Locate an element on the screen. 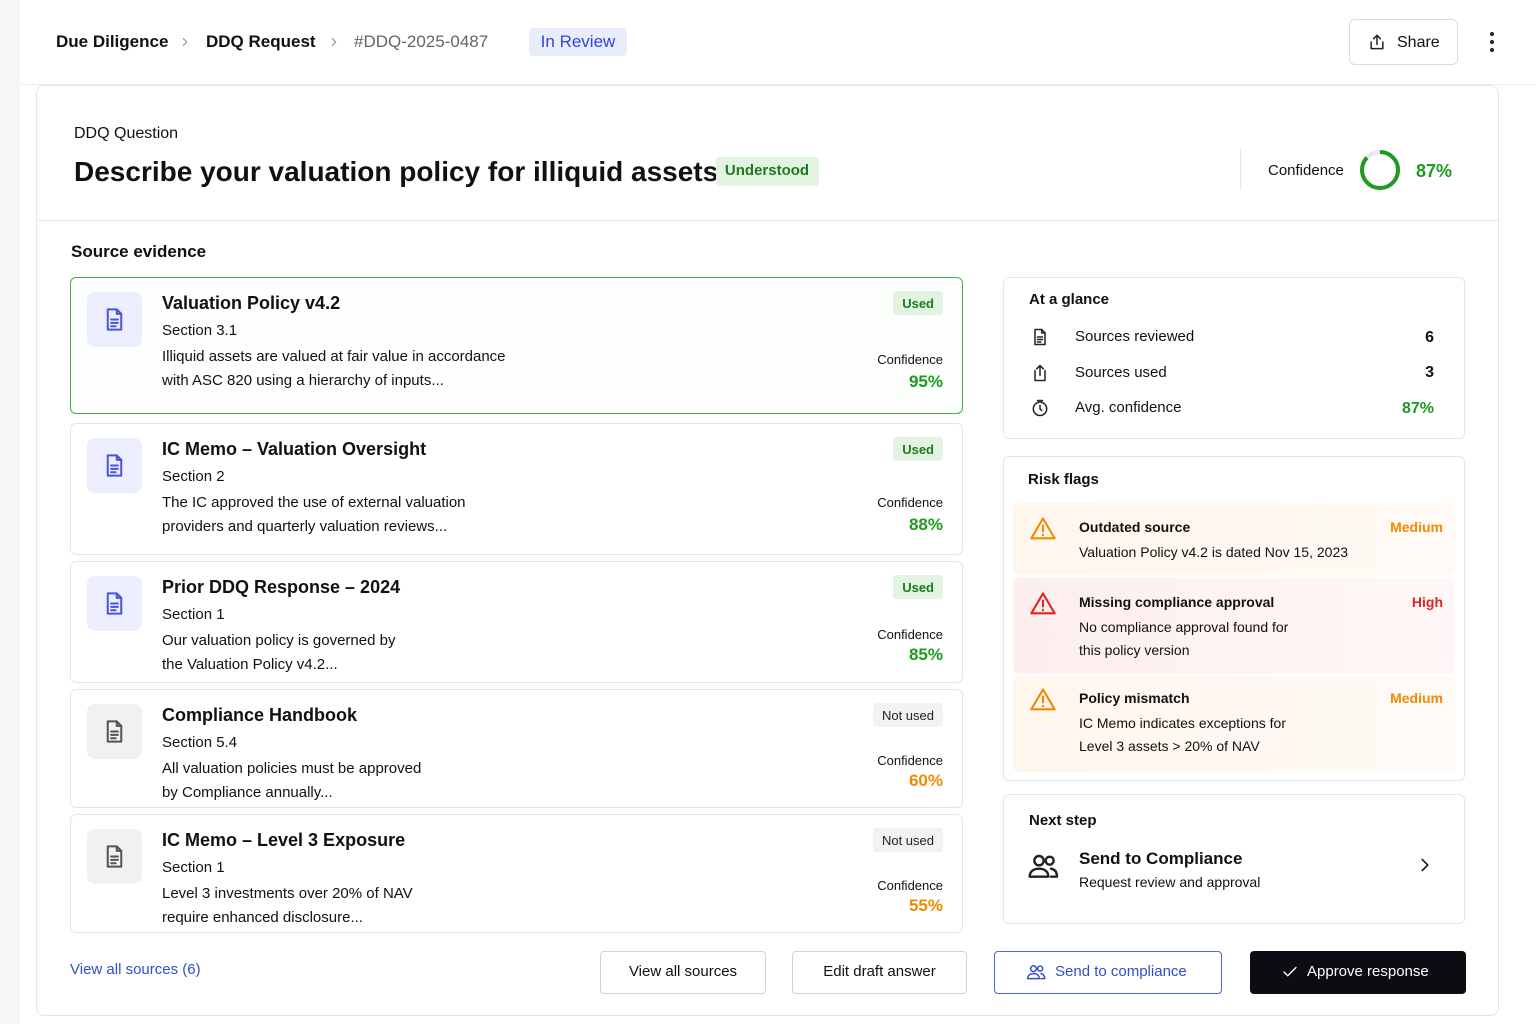 This screenshot has width=1536, height=1024. breadcrumb-item: #DDQ-2025-0487 is located at coordinates (421, 41).